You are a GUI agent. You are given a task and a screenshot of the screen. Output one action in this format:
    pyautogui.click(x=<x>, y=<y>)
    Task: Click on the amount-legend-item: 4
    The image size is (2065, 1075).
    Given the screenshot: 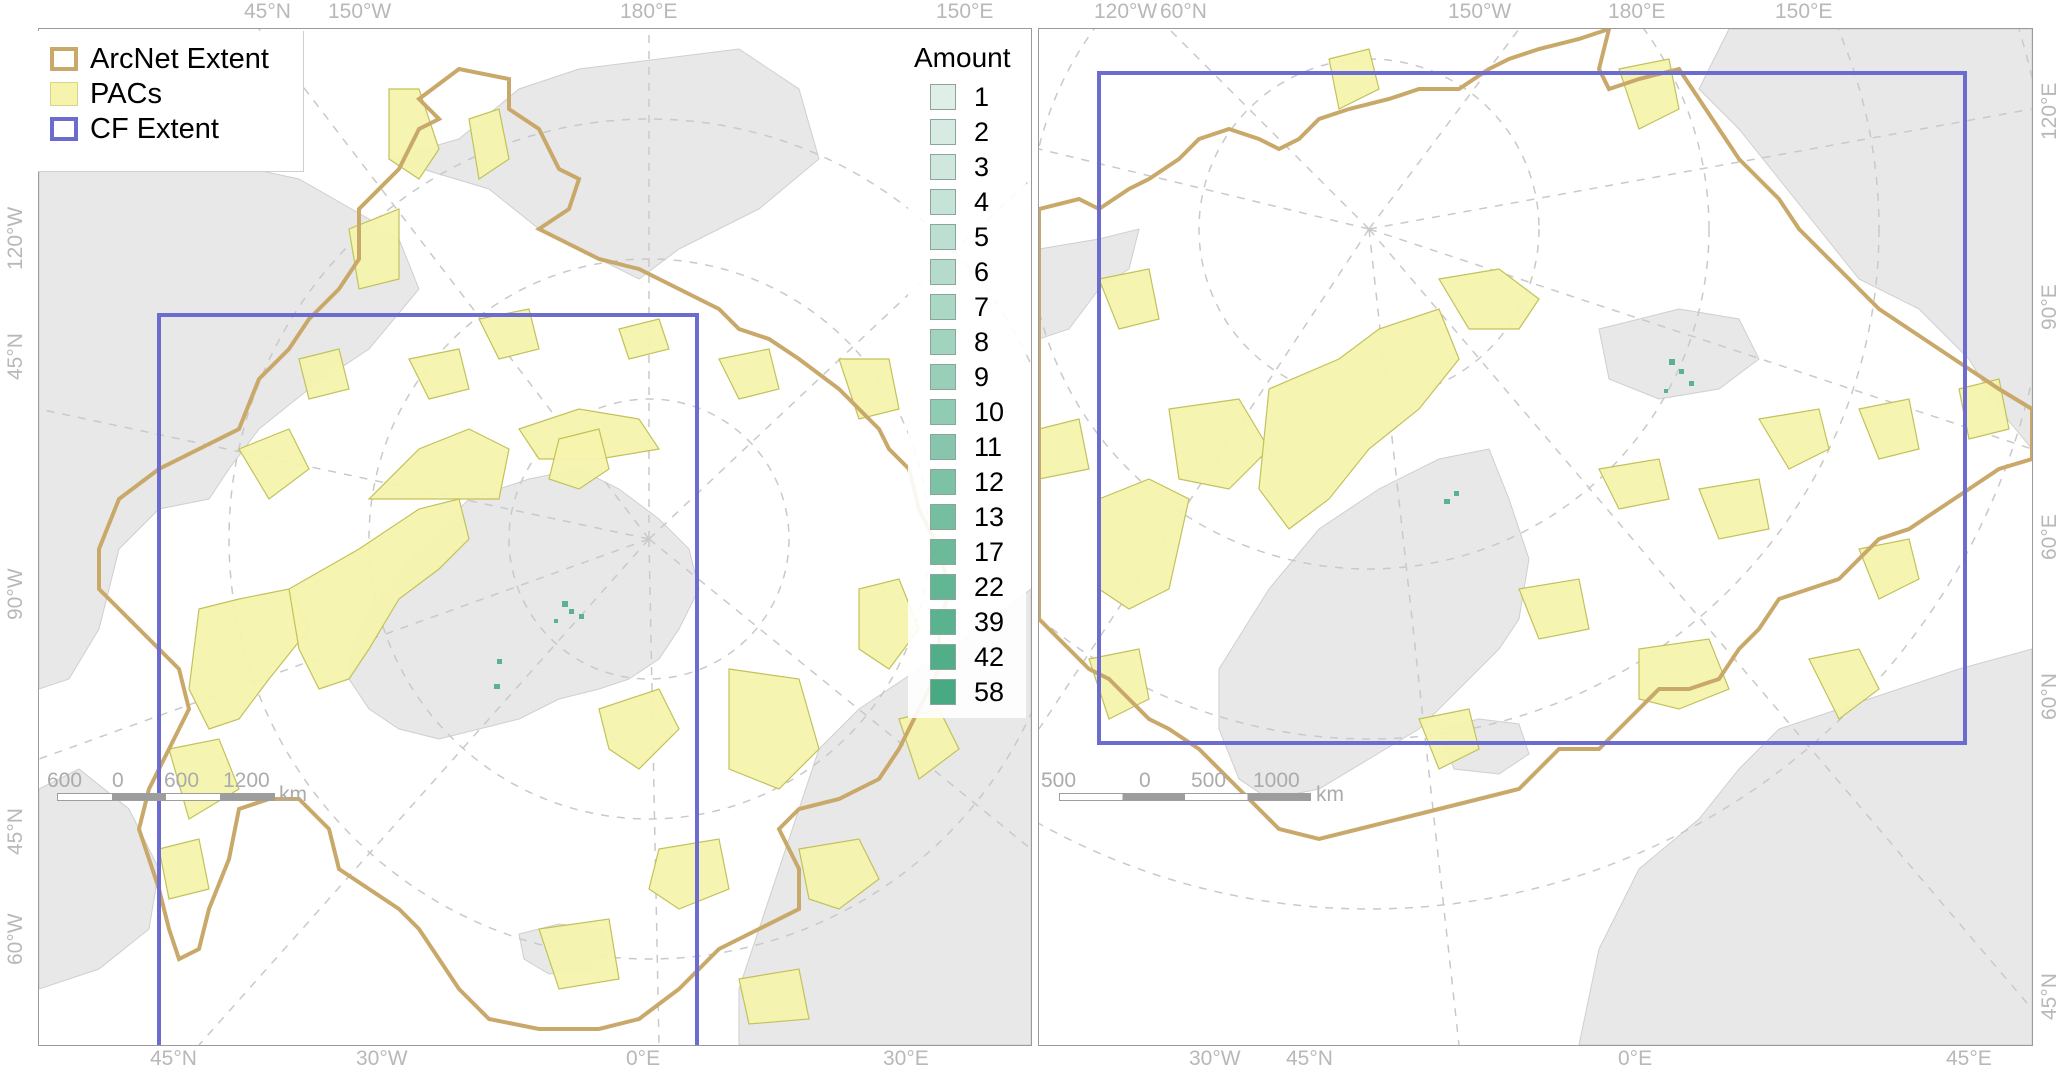 What is the action you would take?
    pyautogui.click(x=959, y=202)
    